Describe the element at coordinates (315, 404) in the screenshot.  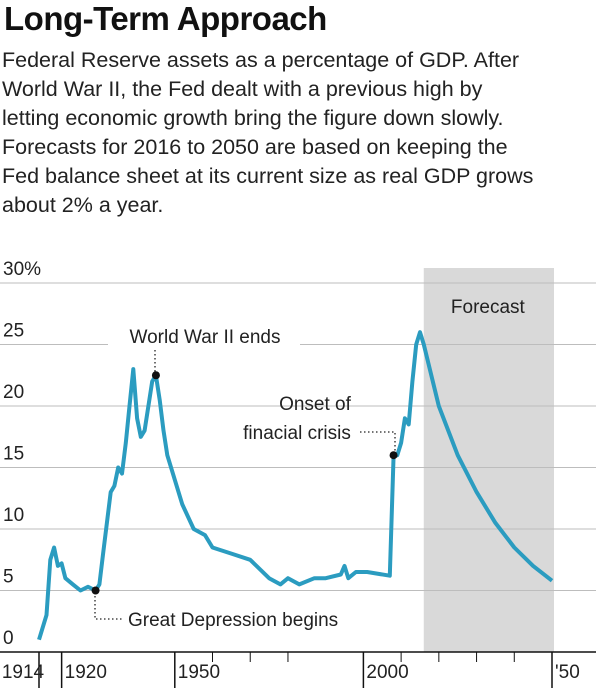
I see `annotation: Onset of` at that location.